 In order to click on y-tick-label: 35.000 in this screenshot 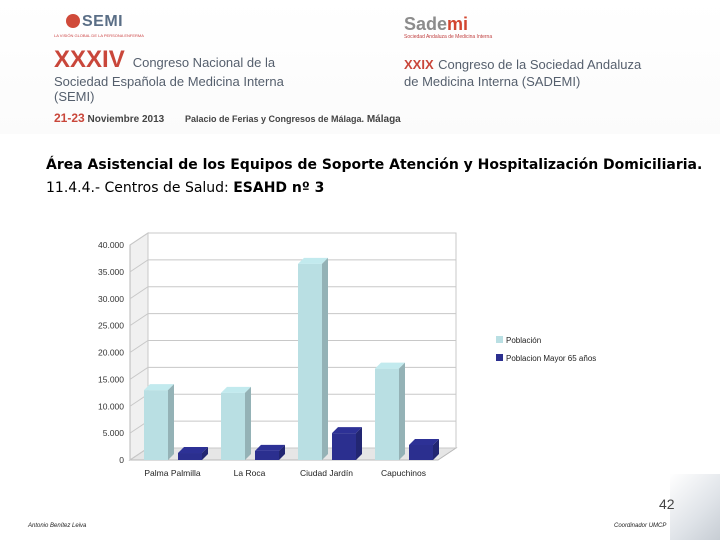, I will do `click(111, 272)`.